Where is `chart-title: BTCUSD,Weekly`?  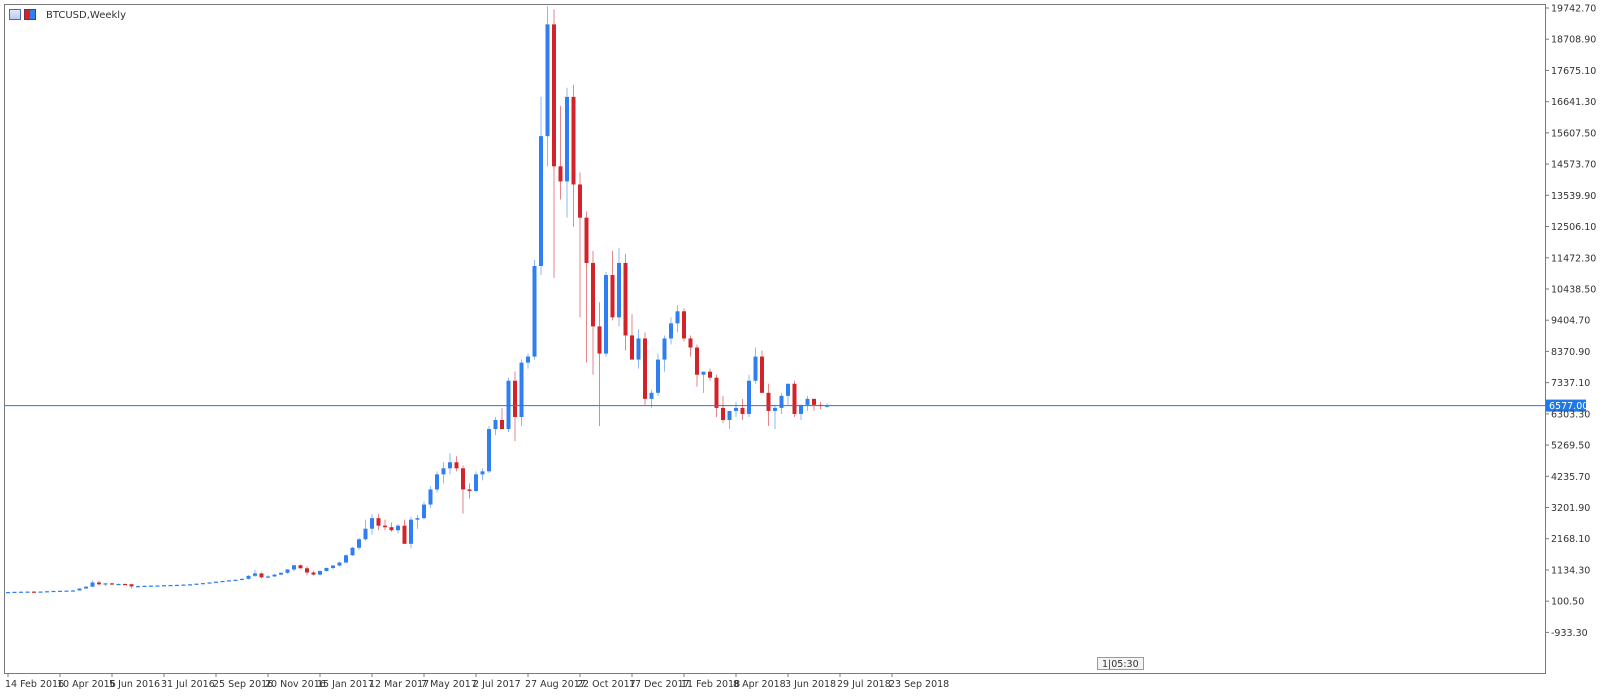 chart-title: BTCUSD,Weekly is located at coordinates (86, 15).